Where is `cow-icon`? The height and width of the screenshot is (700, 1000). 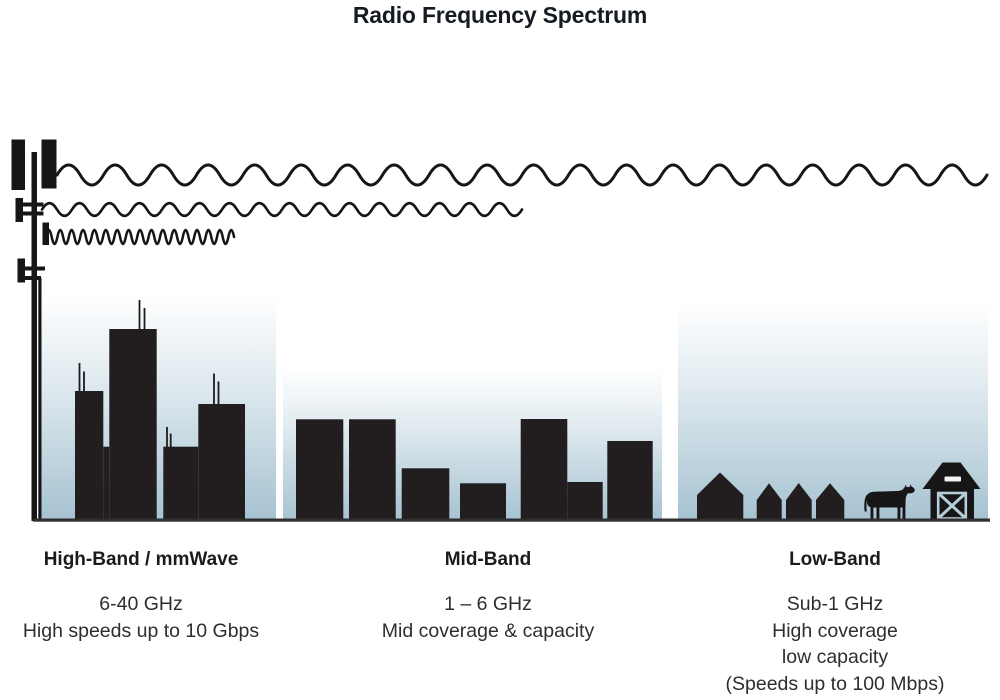 cow-icon is located at coordinates (889, 501).